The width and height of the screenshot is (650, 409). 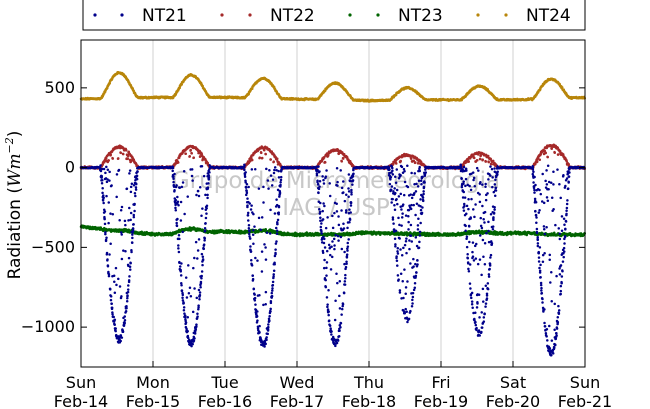 What do you see at coordinates (267, 16) in the screenshot?
I see `legend-entry-nt22: NT22` at bounding box center [267, 16].